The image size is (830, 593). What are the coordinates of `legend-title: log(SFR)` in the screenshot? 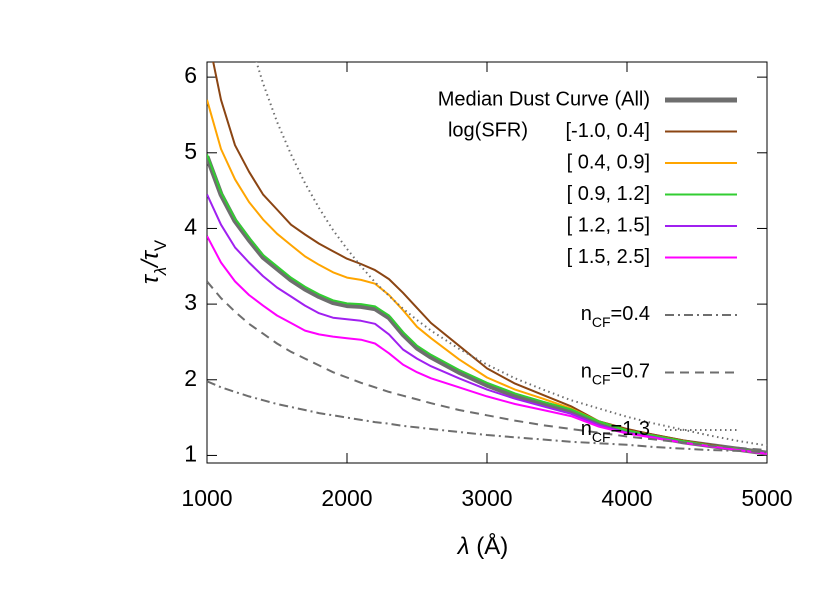 It's located at (488, 130).